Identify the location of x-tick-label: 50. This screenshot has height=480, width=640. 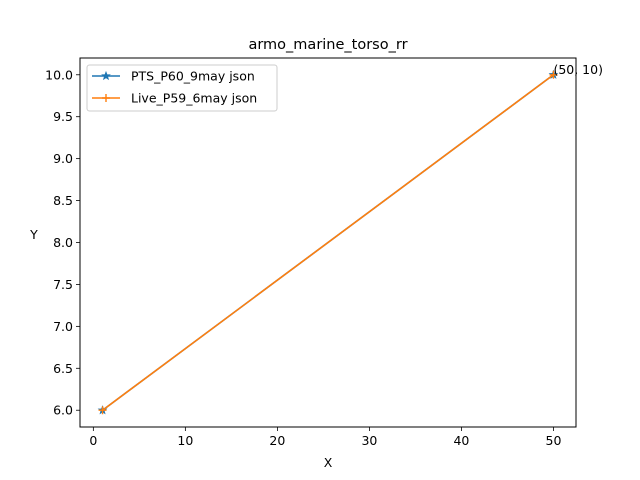
(554, 440).